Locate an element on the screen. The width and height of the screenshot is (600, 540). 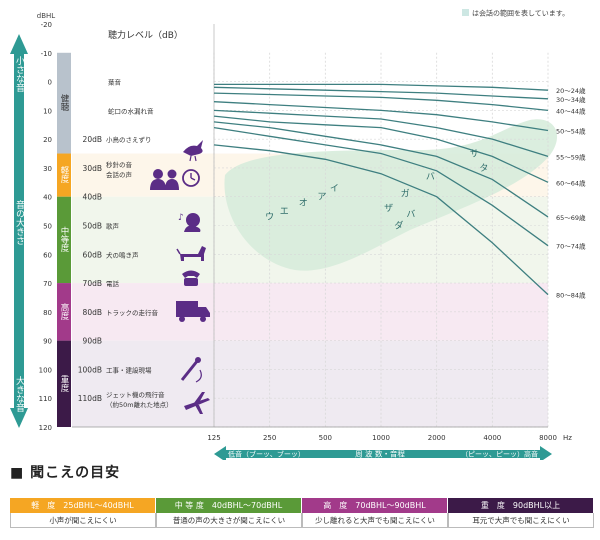
y-tick-3: 10 is located at coordinates (47, 111).